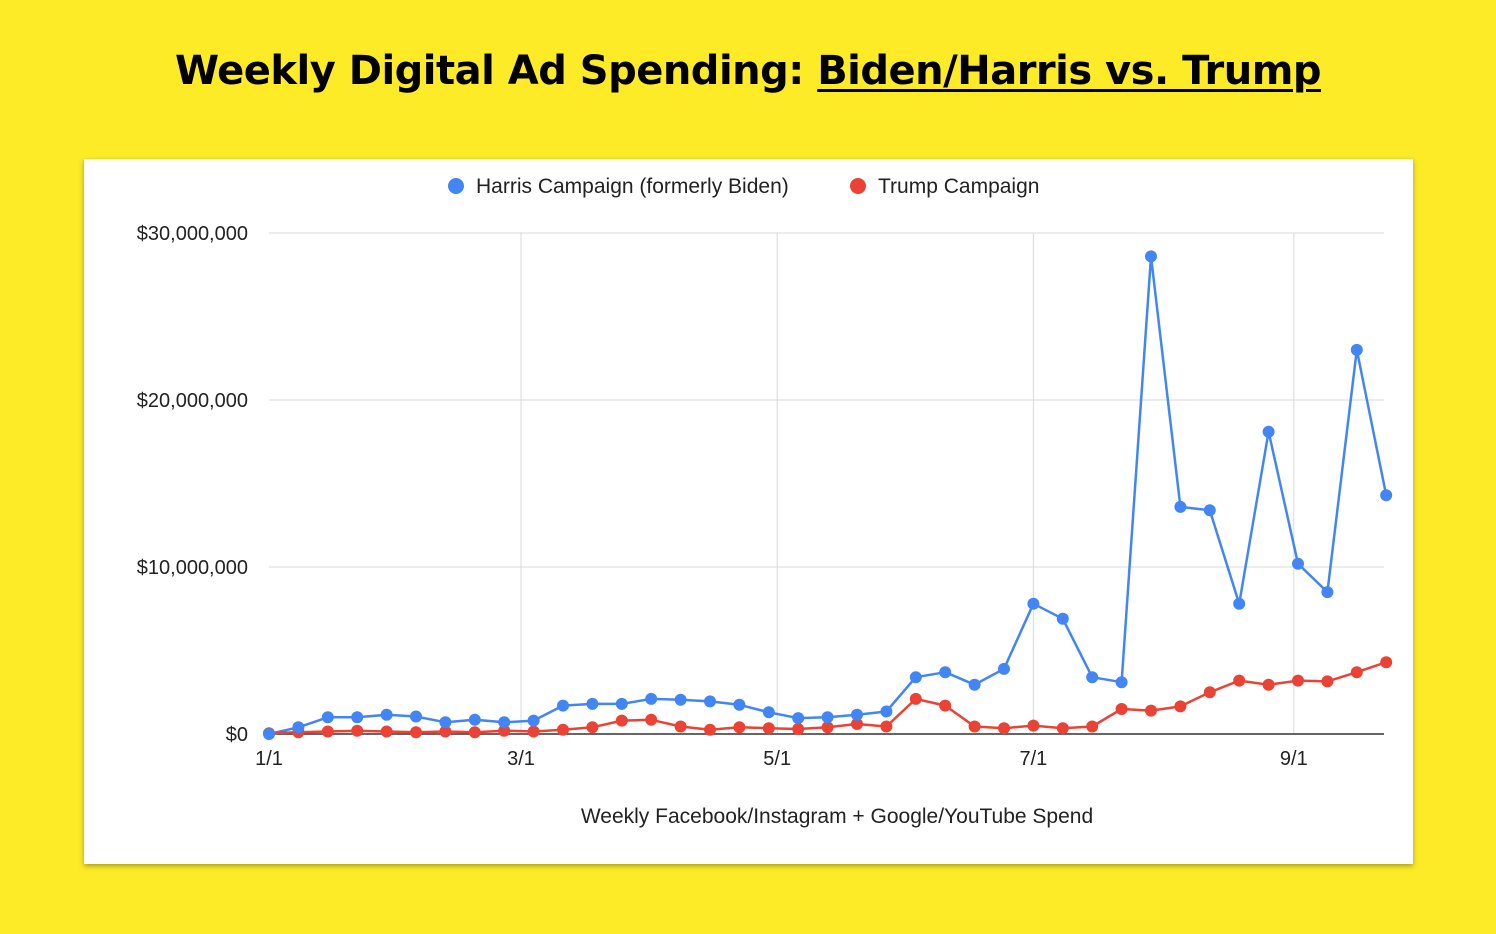  Describe the element at coordinates (192, 568) in the screenshot. I see `y-tick-label: $10,000,000` at that location.